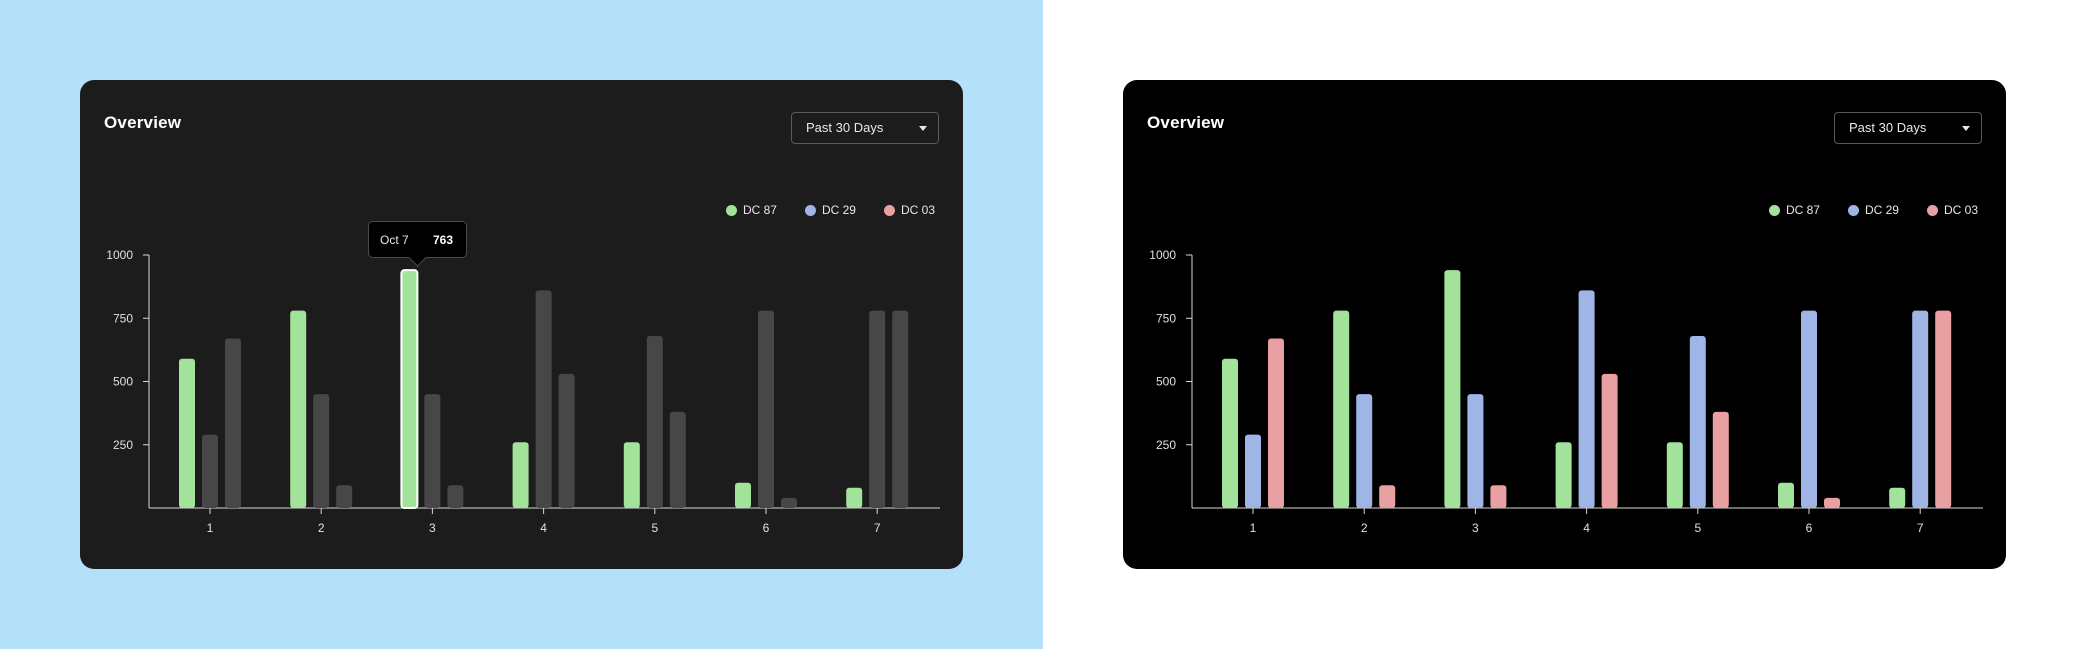  I want to click on bar-tooltip: Oct 7 763, so click(417, 244).